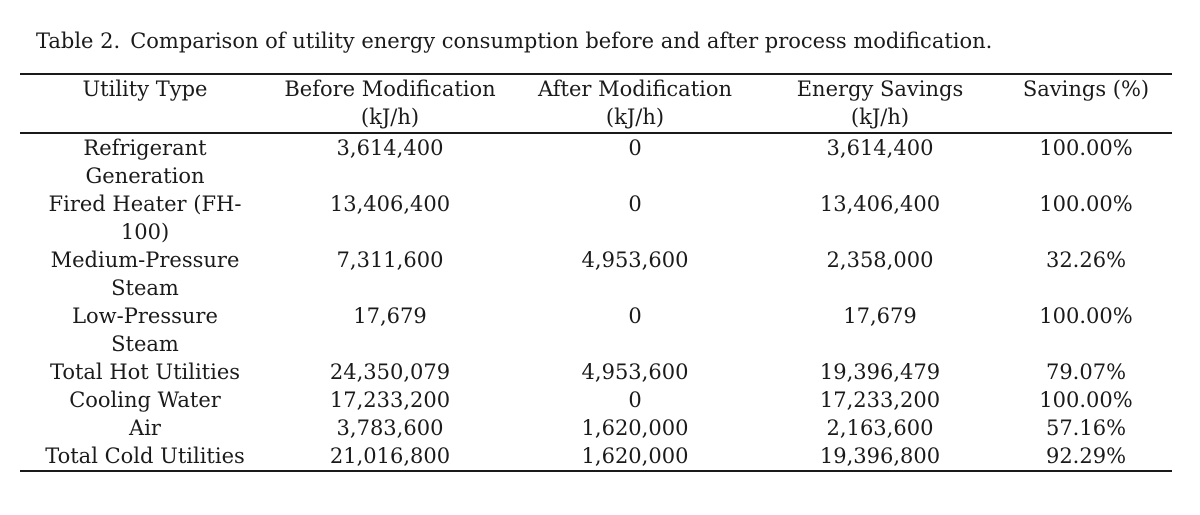  What do you see at coordinates (145, 274) in the screenshot?
I see `cell-utility: Medium-Pressure Steam` at bounding box center [145, 274].